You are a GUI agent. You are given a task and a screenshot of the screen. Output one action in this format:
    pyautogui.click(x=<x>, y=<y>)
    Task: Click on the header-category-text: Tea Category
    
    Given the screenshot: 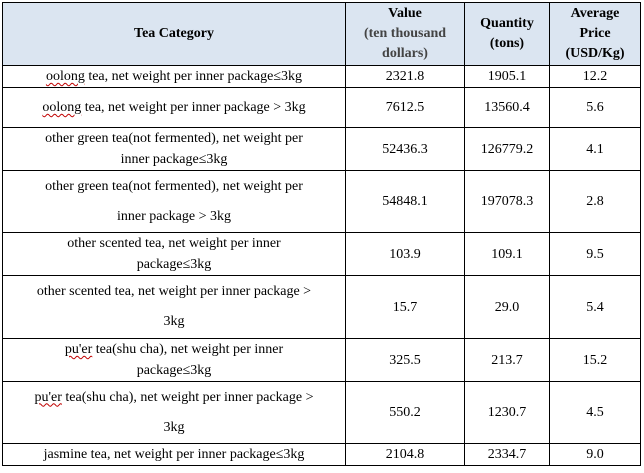 What is the action you would take?
    pyautogui.click(x=174, y=33)
    